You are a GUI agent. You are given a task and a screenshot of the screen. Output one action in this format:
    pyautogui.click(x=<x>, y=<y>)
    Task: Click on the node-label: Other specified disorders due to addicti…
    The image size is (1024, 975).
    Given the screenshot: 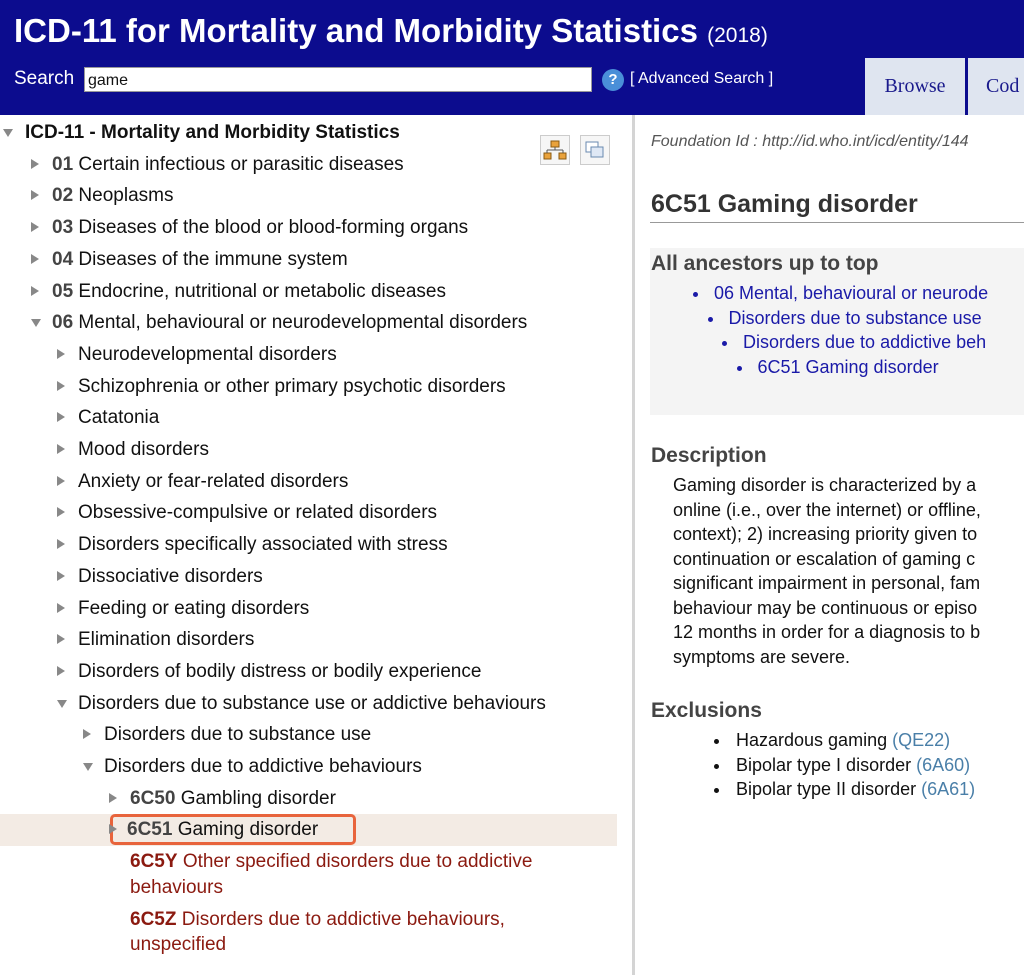 What is the action you would take?
    pyautogui.click(x=331, y=874)
    